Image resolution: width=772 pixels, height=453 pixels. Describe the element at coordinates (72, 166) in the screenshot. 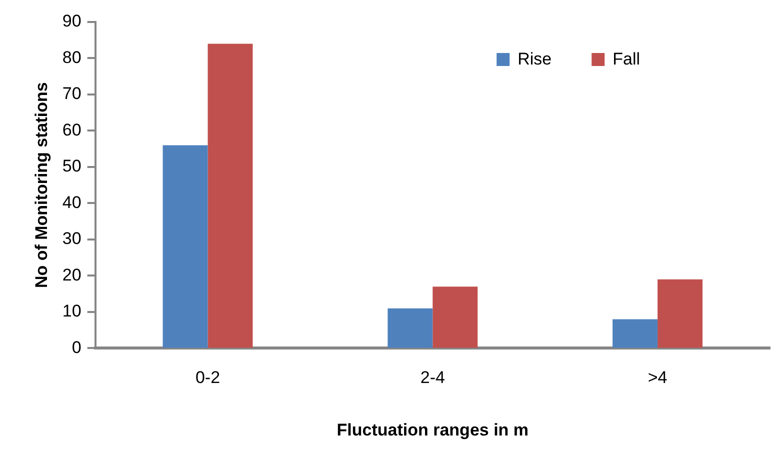

I see `y-tick-label: 50` at that location.